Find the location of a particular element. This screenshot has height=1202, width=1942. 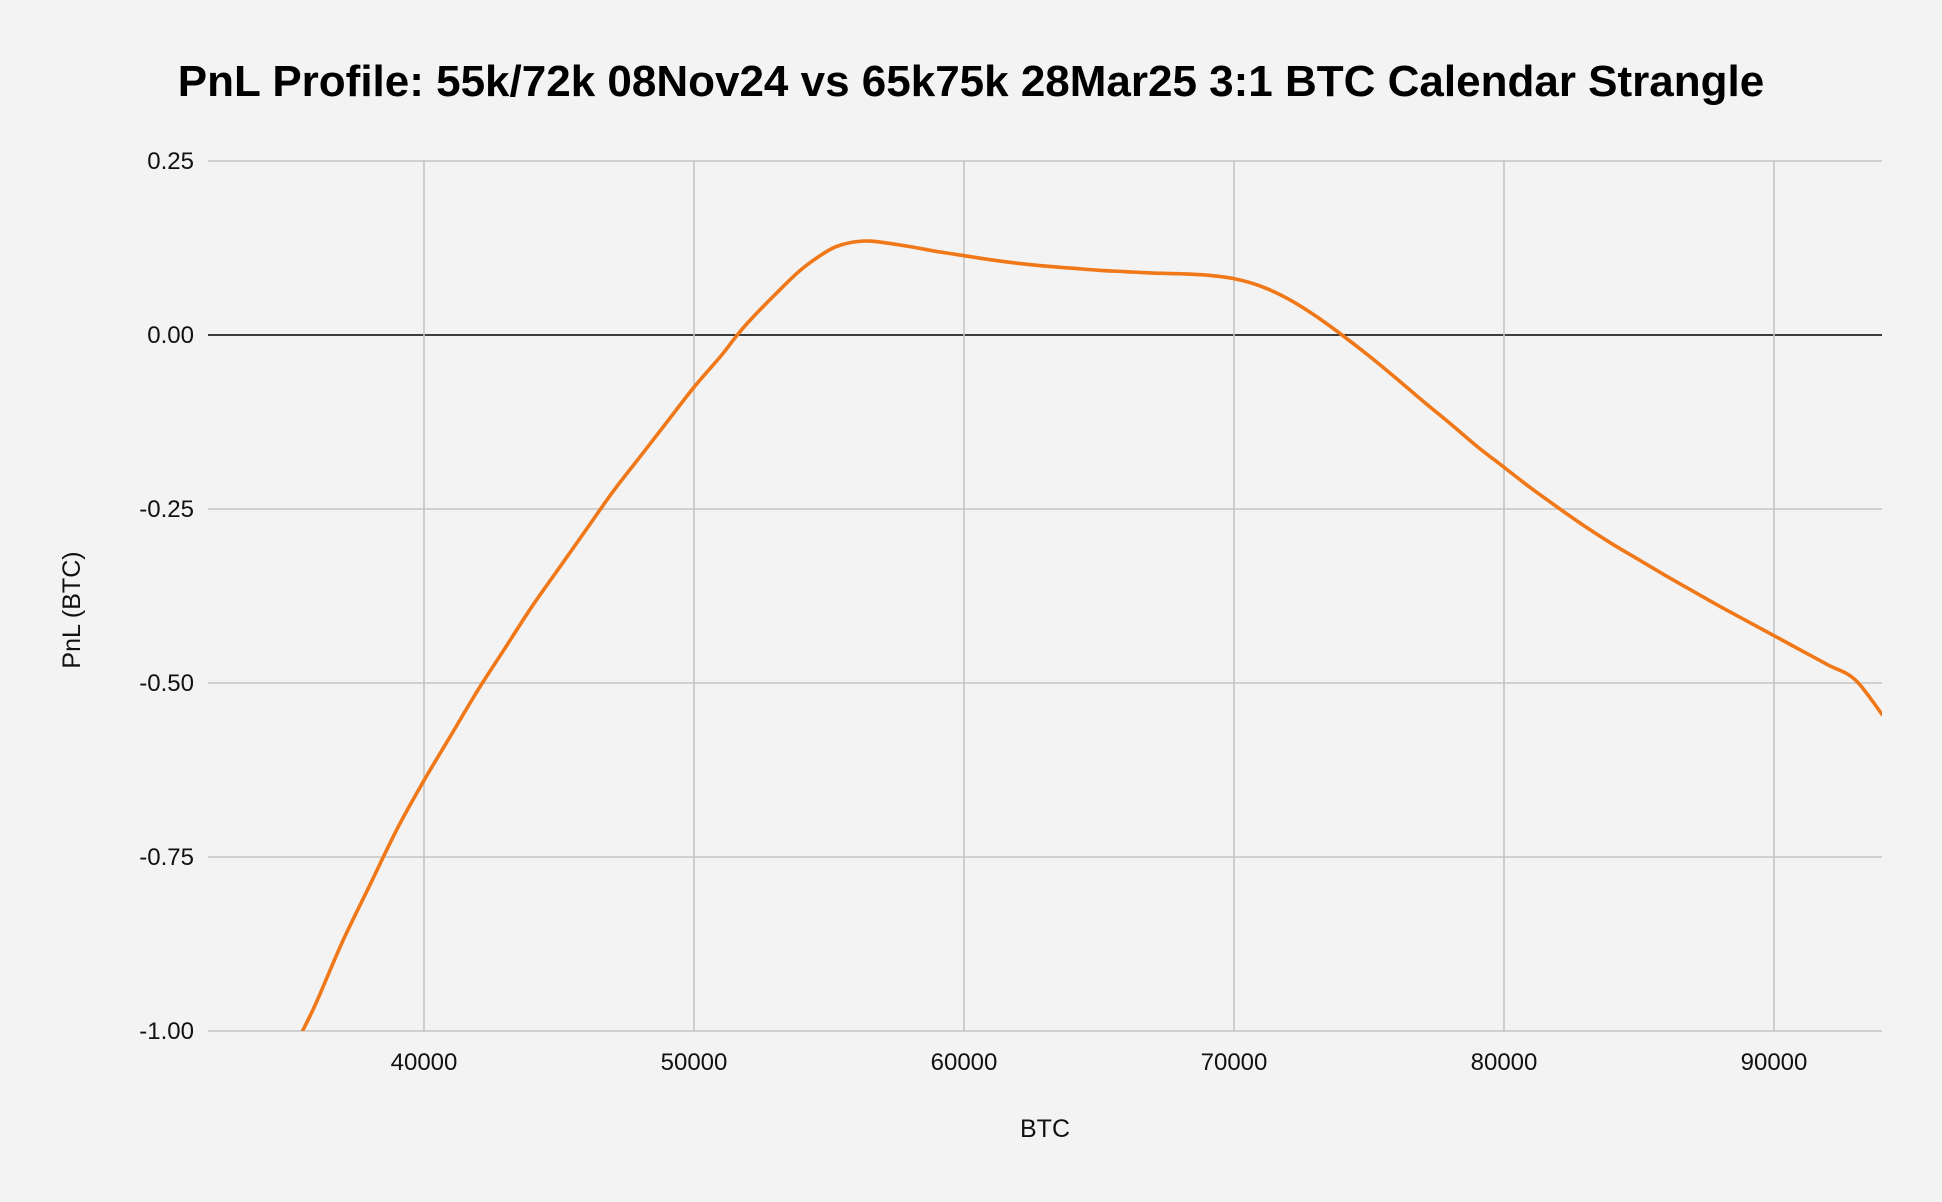

y-tick-label: -0.25 is located at coordinates (166, 509).